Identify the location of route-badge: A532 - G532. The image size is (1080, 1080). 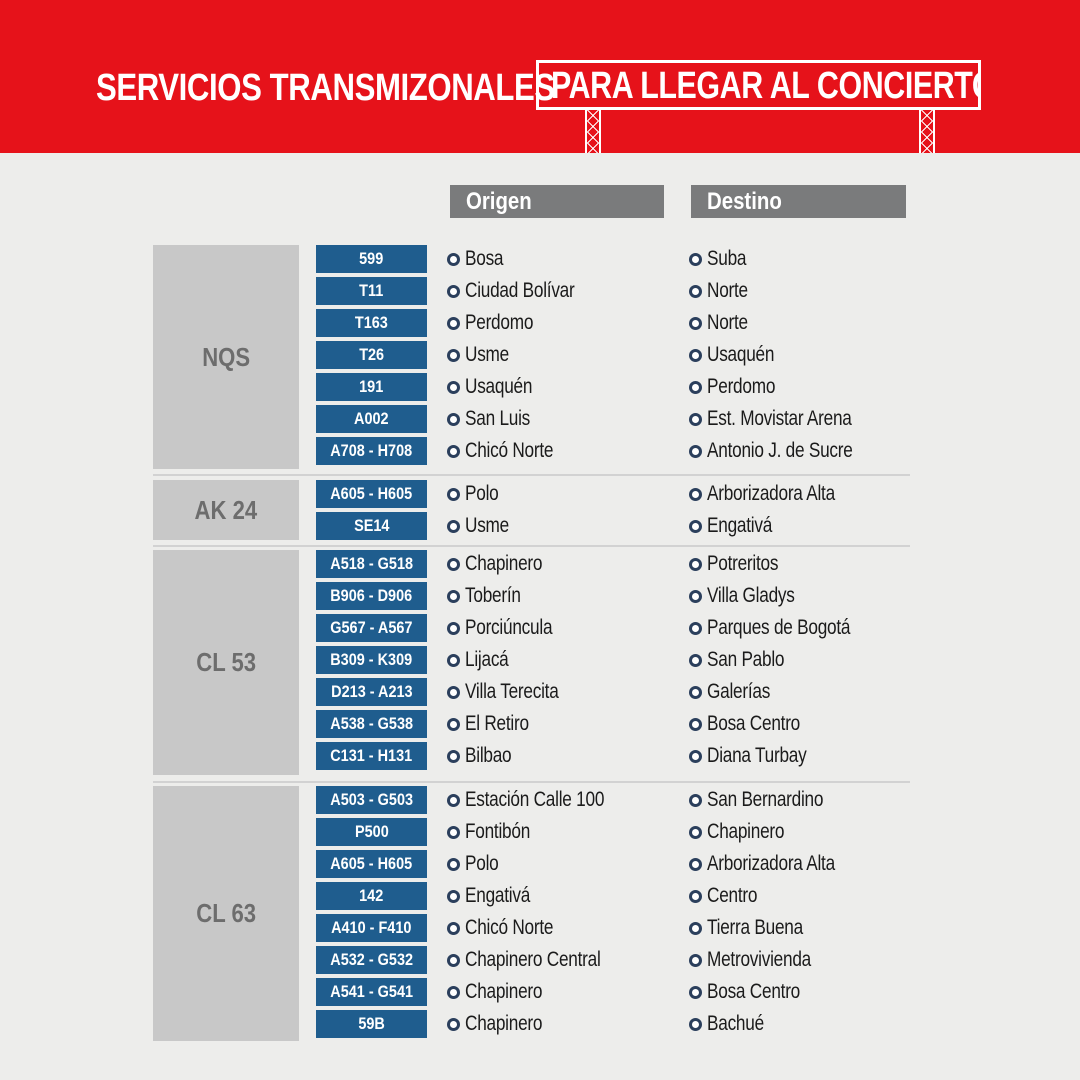
(371, 960).